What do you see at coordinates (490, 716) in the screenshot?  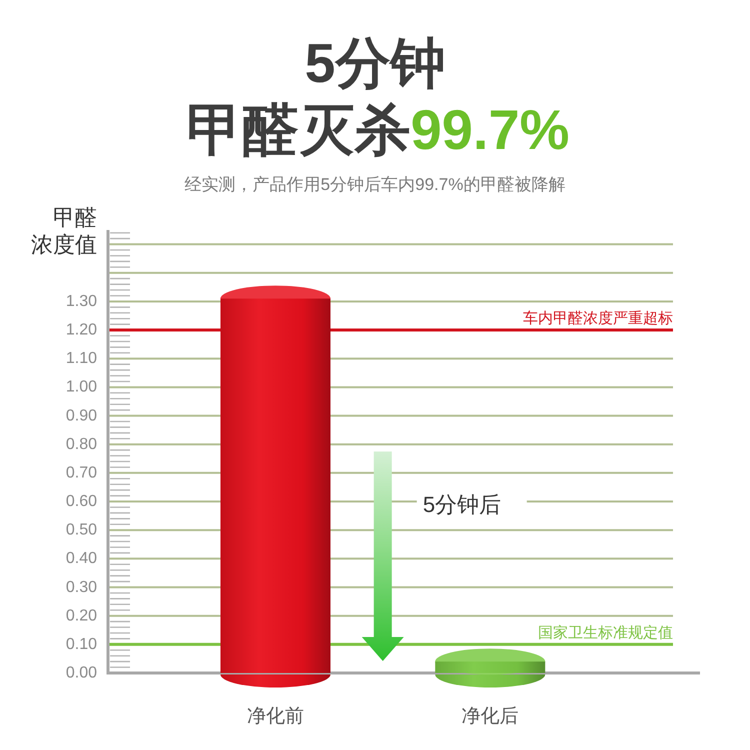 I see `x-tick-label: 净化后` at bounding box center [490, 716].